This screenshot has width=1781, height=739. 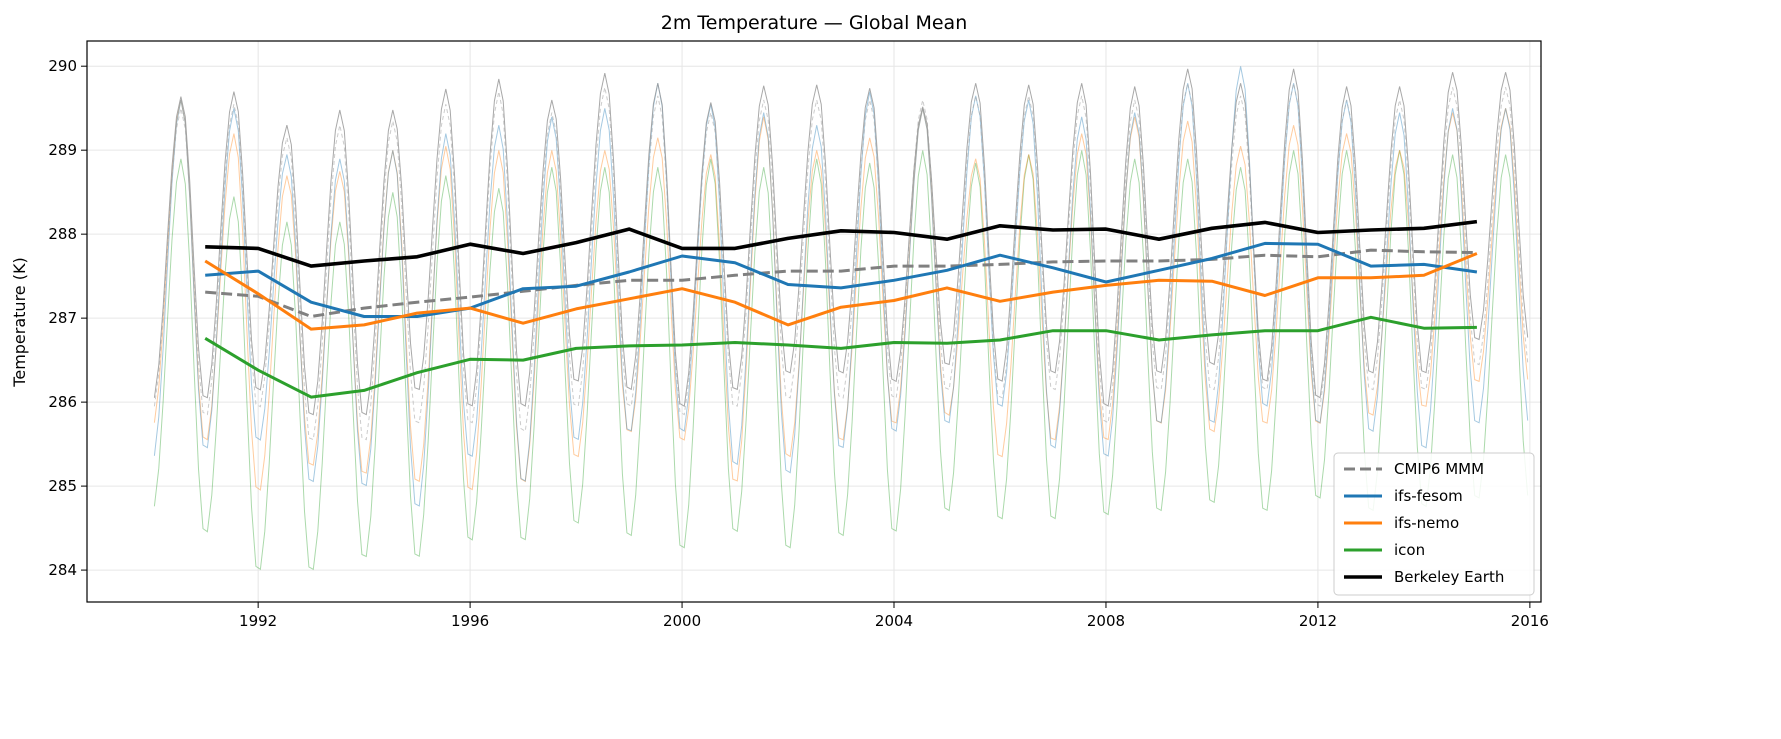 What do you see at coordinates (814, 23) in the screenshot?
I see `chart-title: 2m Temperature — Global Mean` at bounding box center [814, 23].